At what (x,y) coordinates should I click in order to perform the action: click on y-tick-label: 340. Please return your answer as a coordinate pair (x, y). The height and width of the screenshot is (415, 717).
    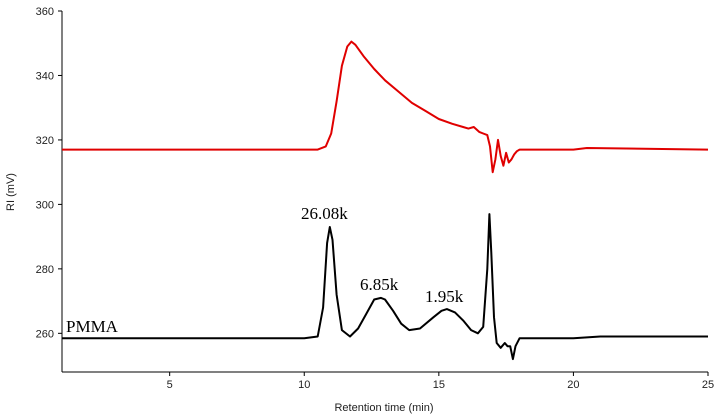
    Looking at the image, I should click on (45, 76).